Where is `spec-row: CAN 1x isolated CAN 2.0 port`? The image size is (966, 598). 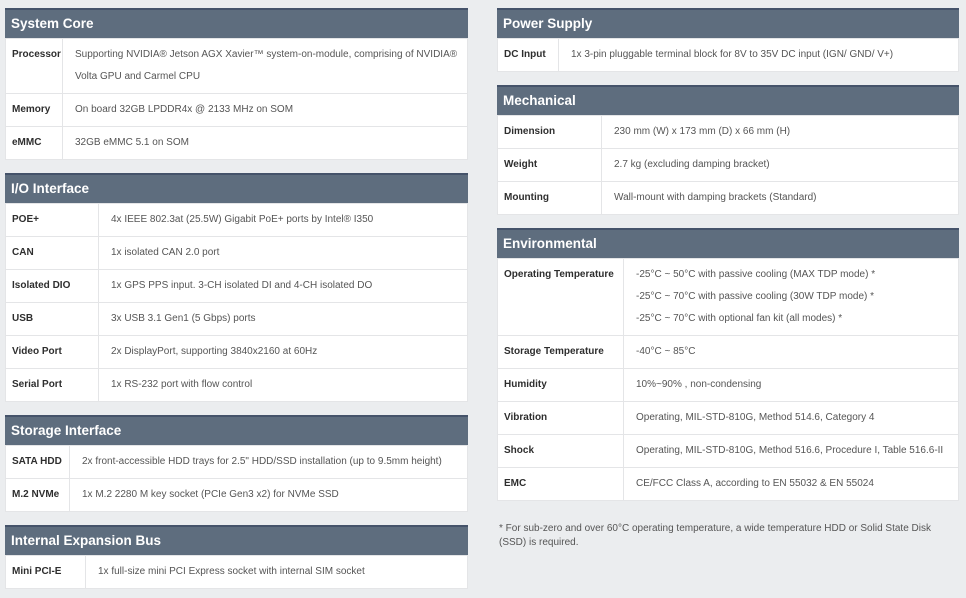 spec-row: CAN 1x isolated CAN 2.0 port is located at coordinates (236, 253).